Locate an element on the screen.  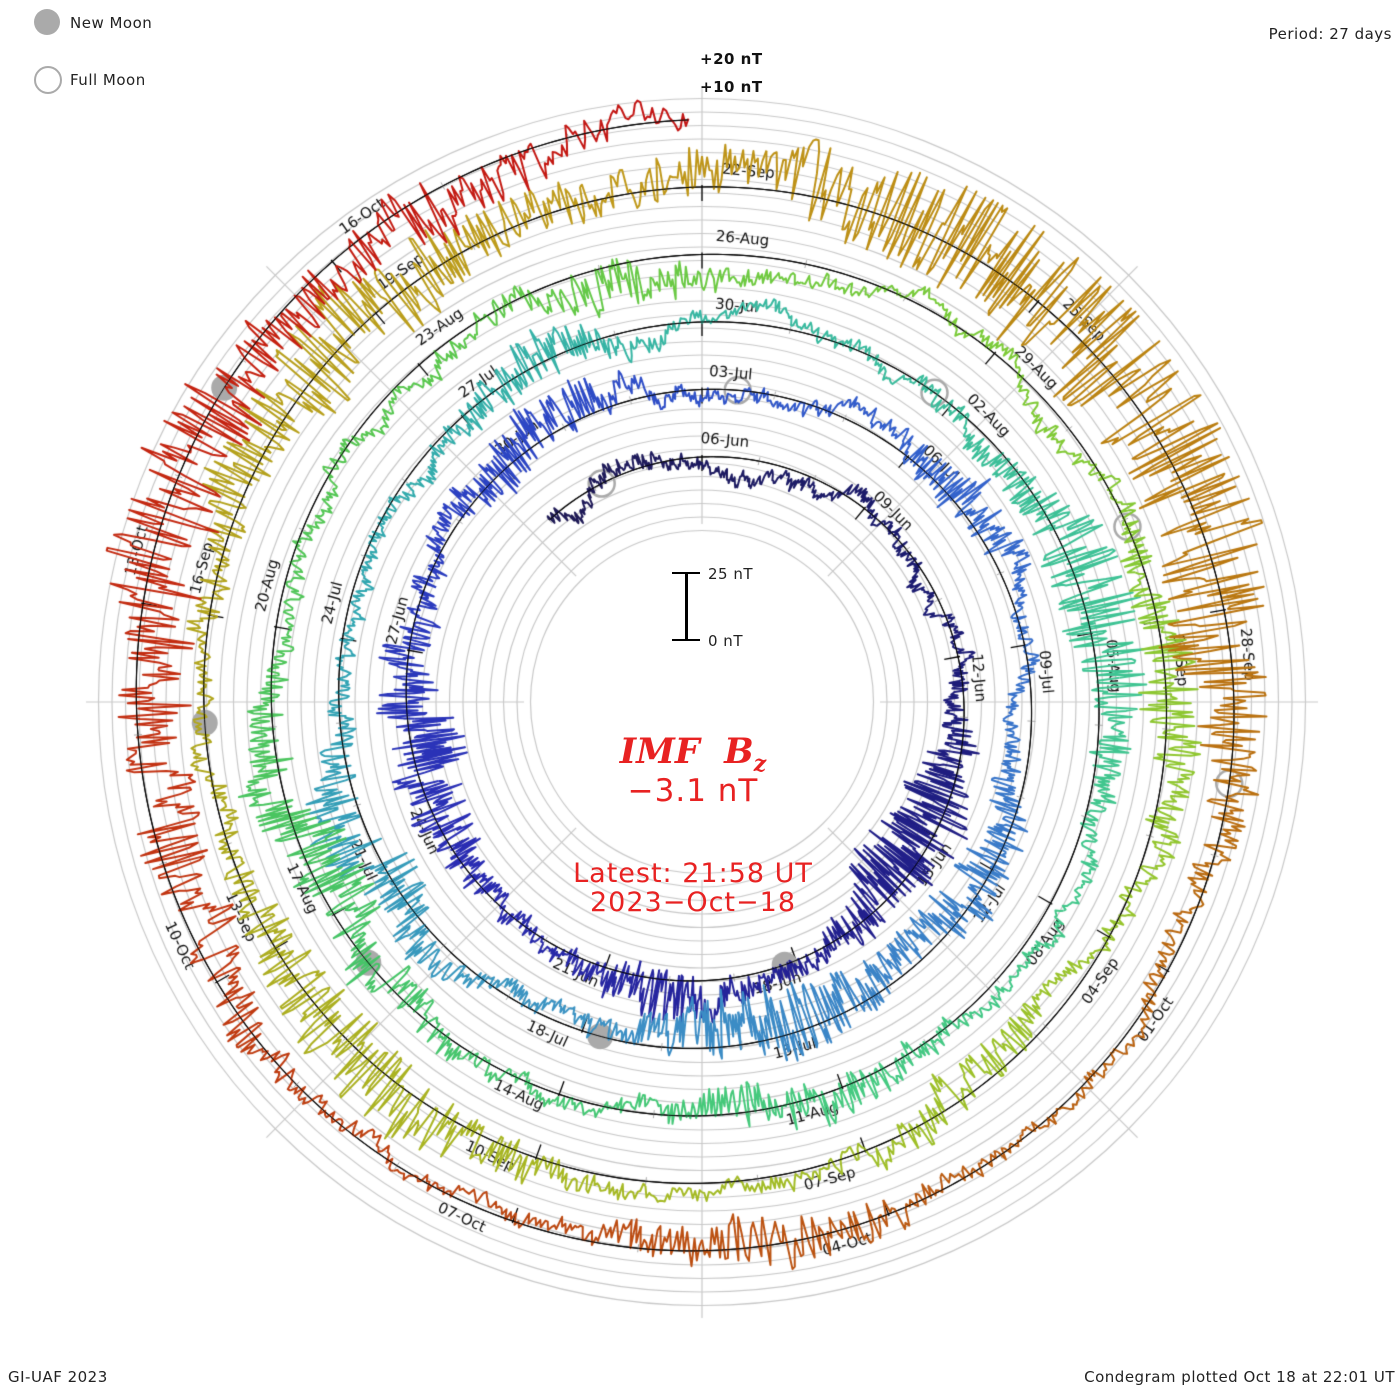
plotted-time-label: Condegram plotted Oct 18 at 22:01 UT is located at coordinates (1239, 1377).